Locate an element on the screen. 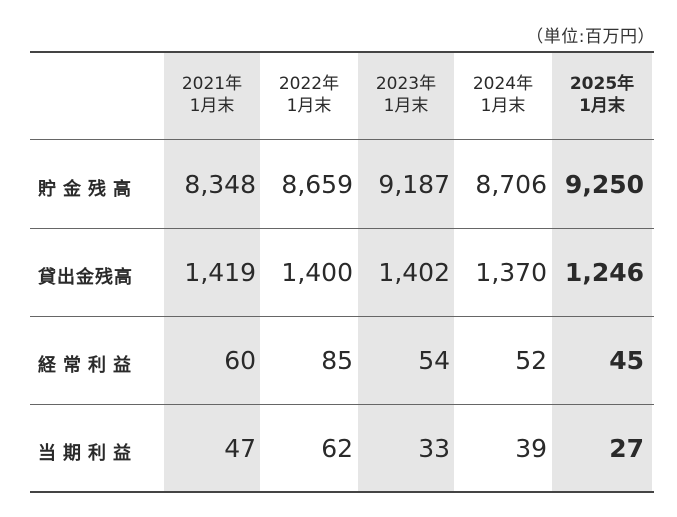 The width and height of the screenshot is (677, 517). table-cell: 85 is located at coordinates (337, 360).